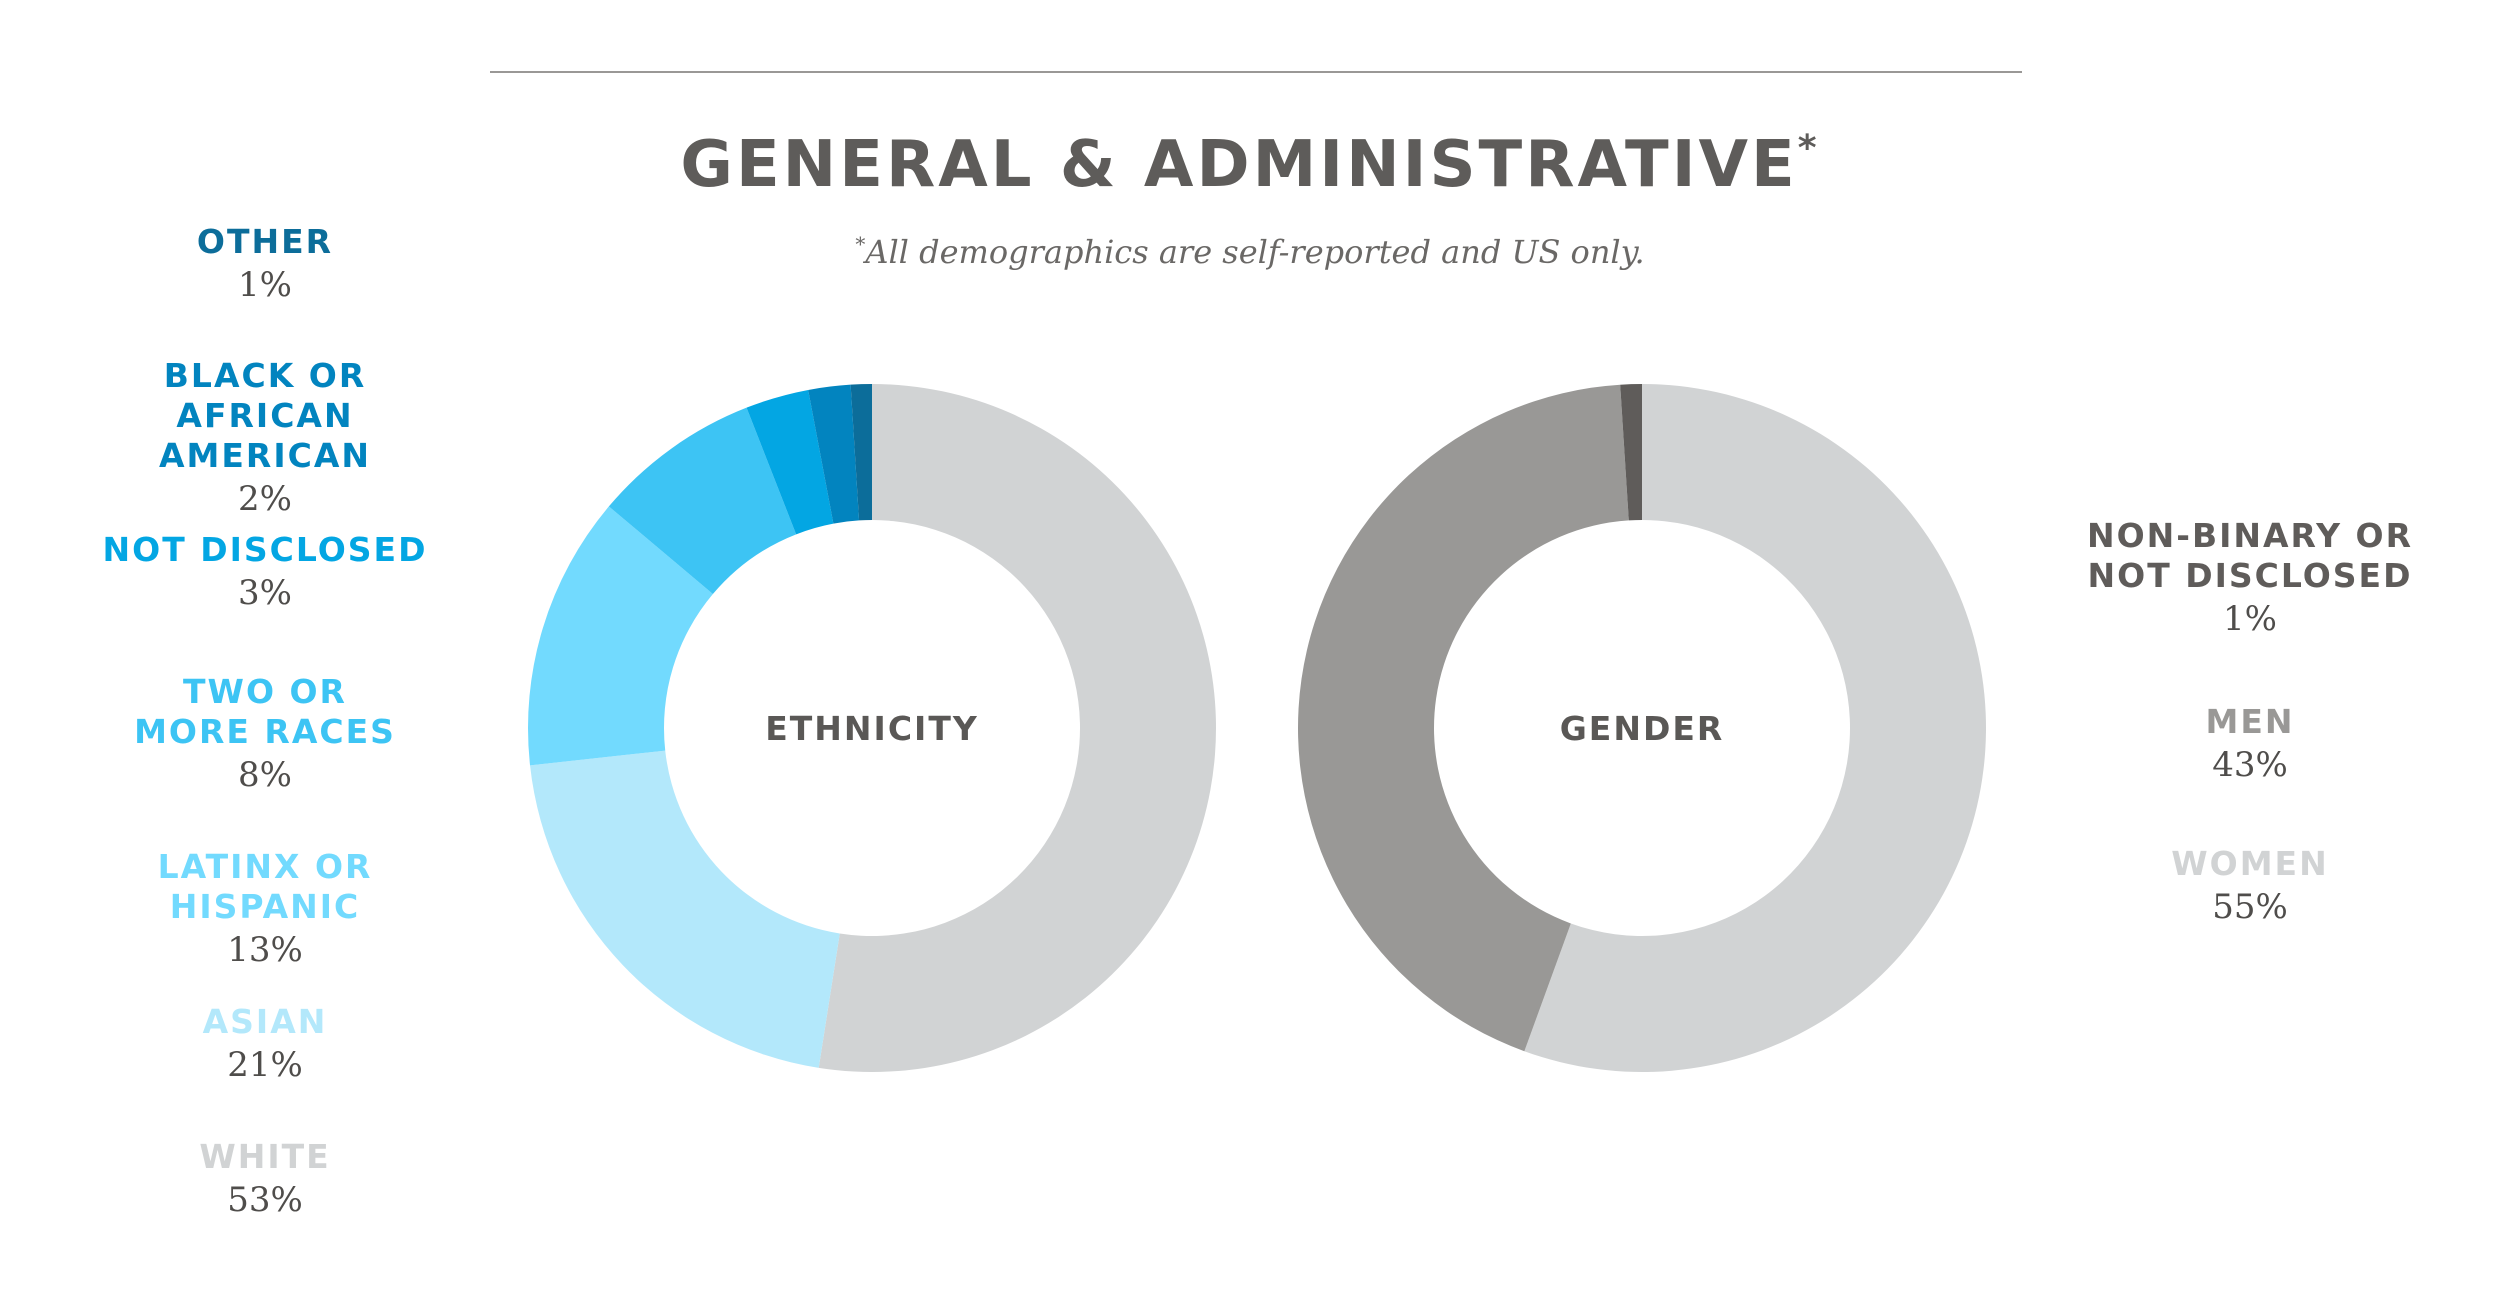  I want to click on slice-white, so click(1017, 728).